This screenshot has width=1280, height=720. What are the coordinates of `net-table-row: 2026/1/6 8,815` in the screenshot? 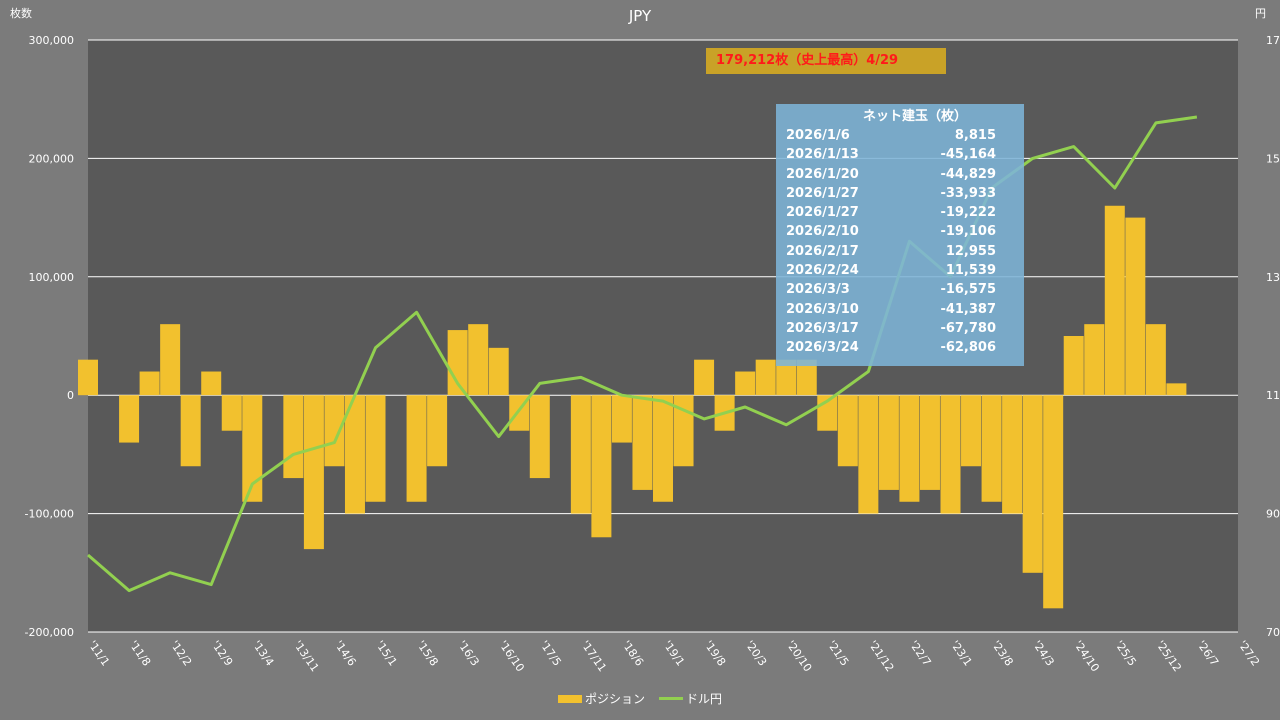 It's located at (900, 135).